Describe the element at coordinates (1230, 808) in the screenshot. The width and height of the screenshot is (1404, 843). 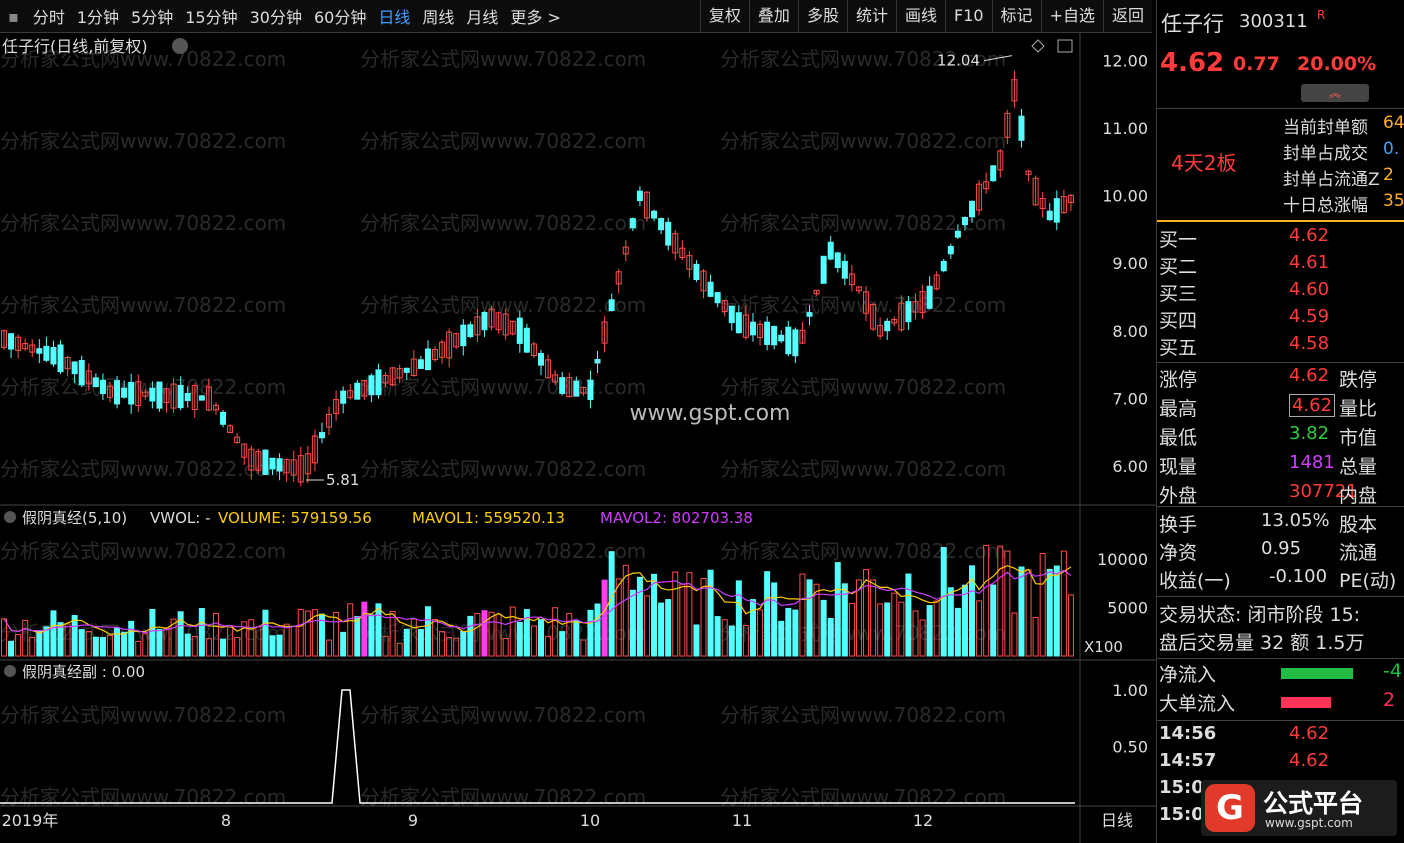
I see `logo-glyph-icon: G` at that location.